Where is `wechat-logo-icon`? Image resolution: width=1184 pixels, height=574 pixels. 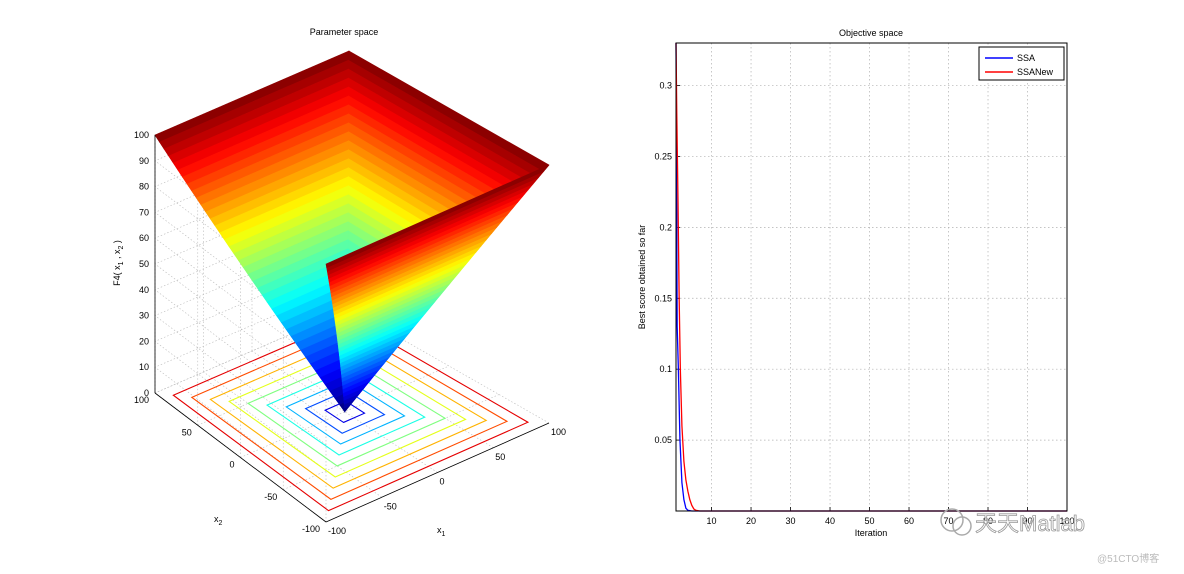 wechat-logo-icon is located at coordinates (952, 520).